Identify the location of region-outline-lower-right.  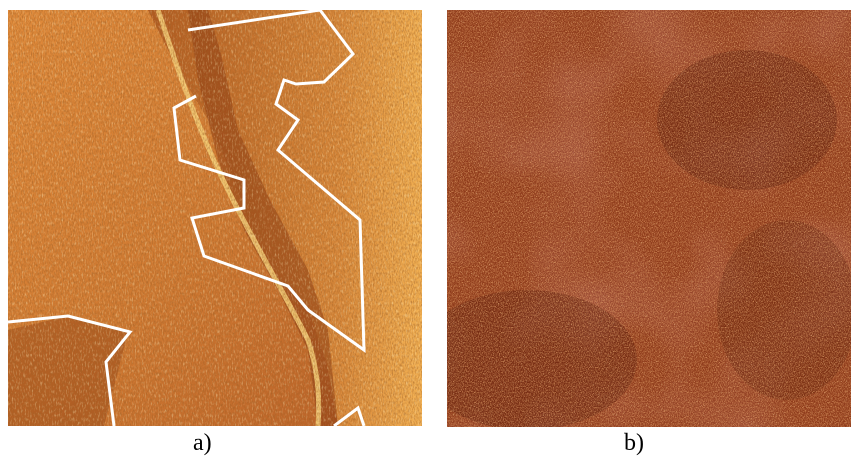
(349, 415).